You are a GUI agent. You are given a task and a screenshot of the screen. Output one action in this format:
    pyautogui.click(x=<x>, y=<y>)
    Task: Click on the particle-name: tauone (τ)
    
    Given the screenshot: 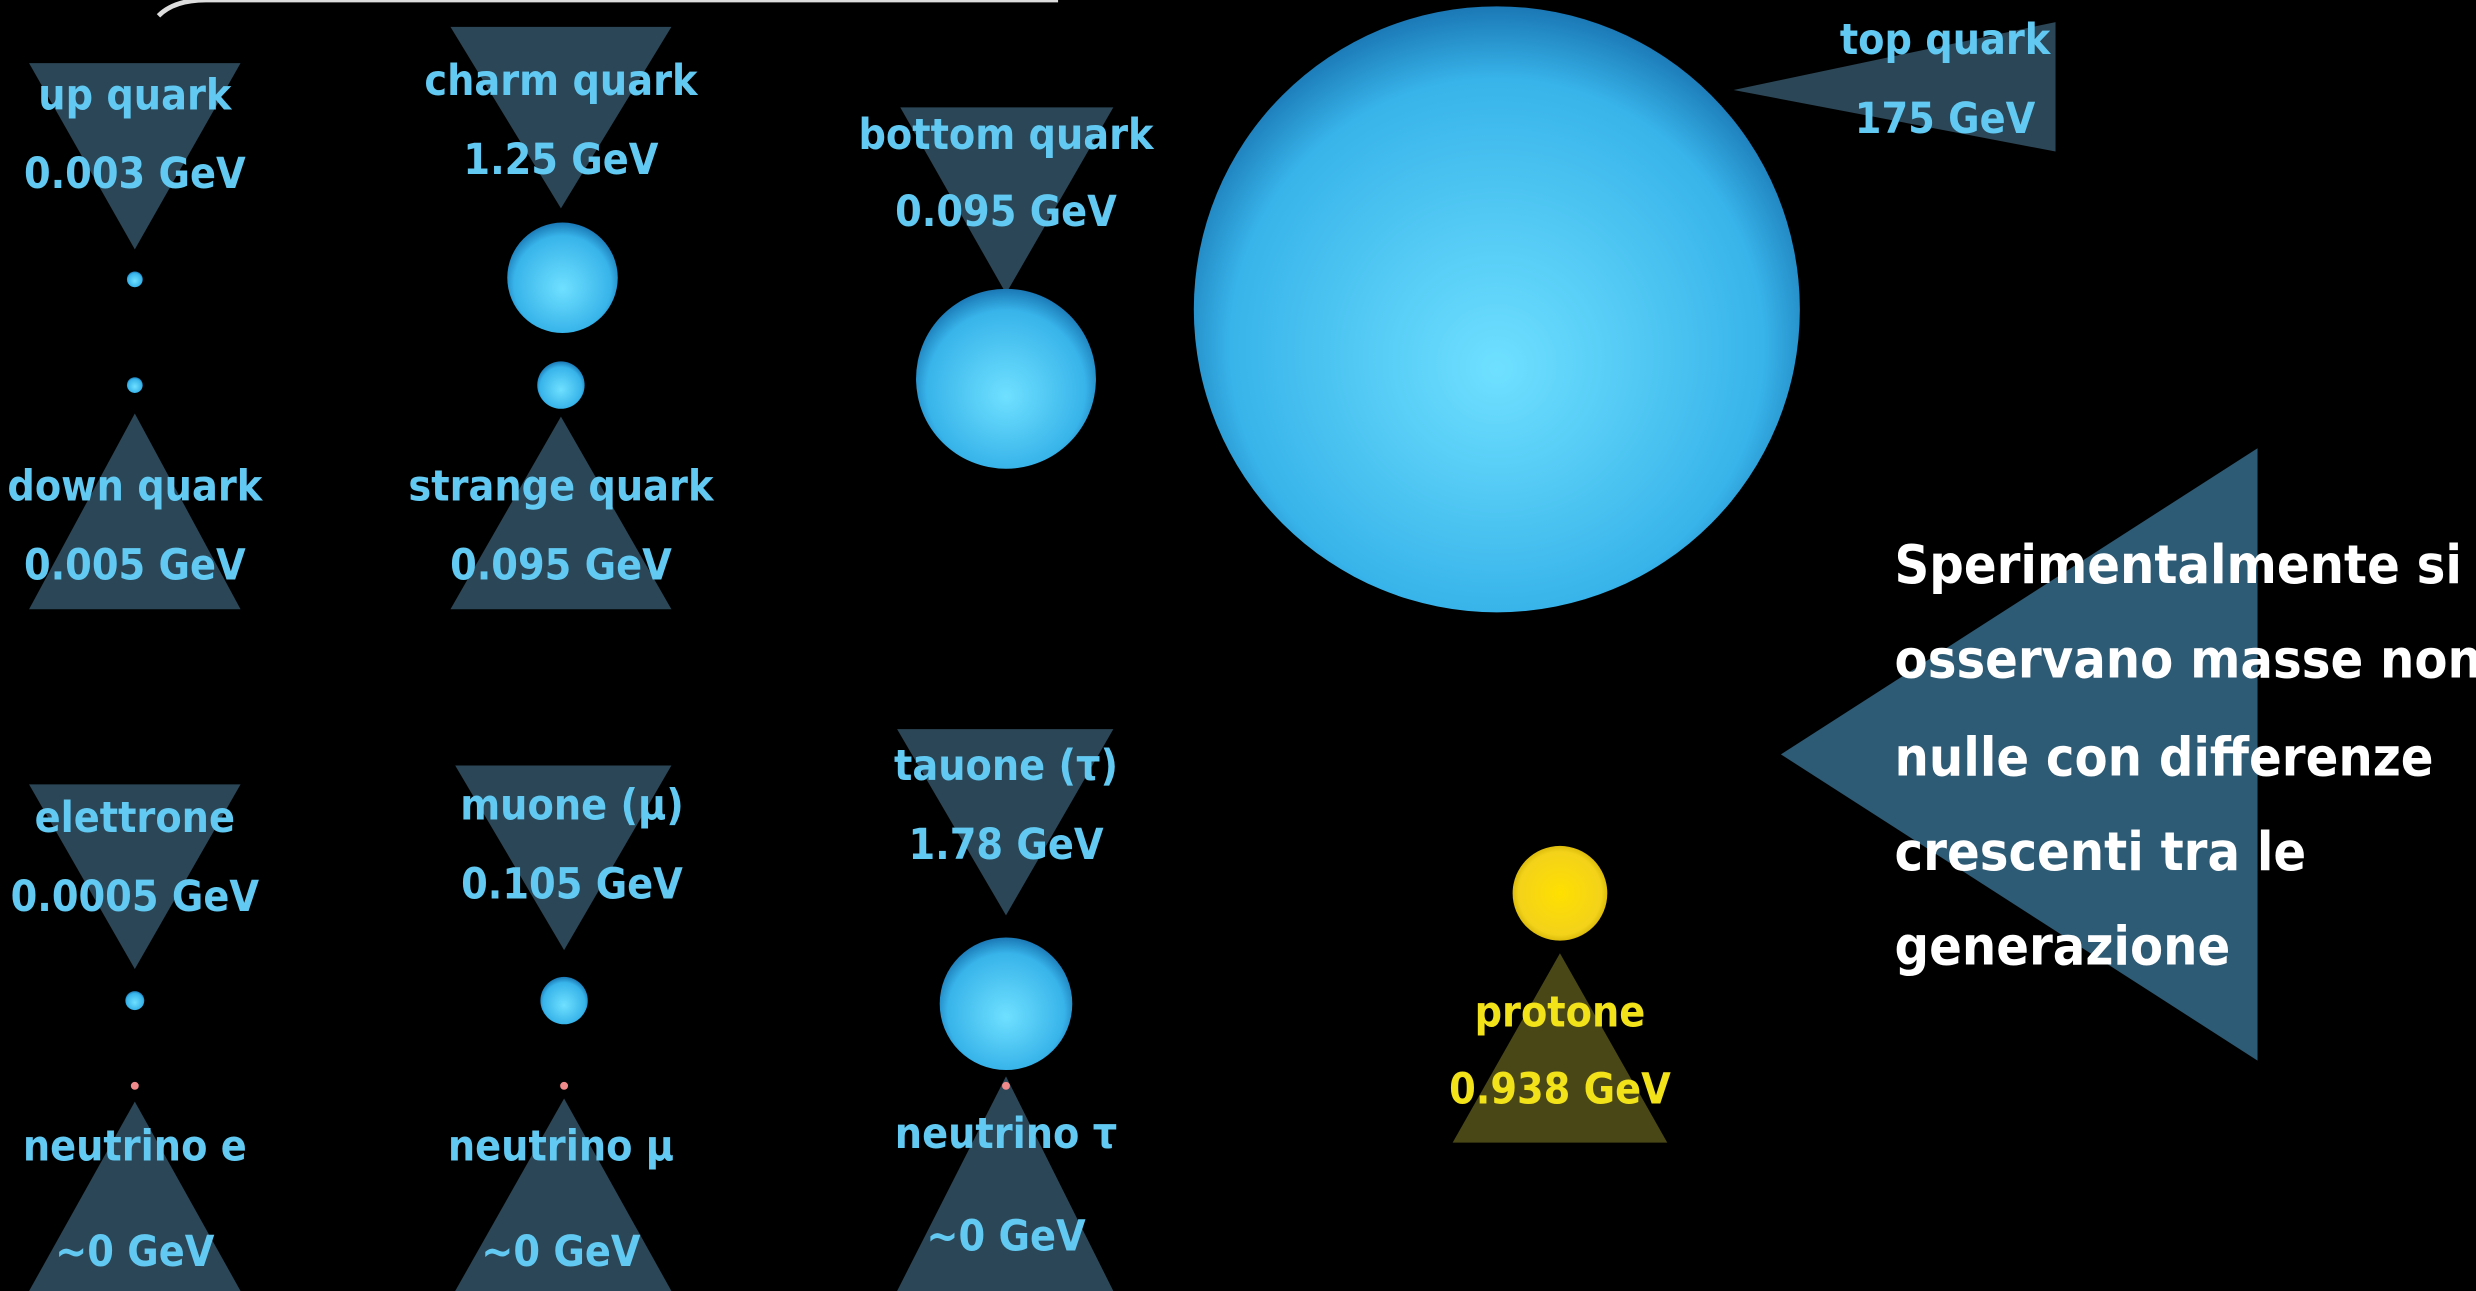 What is the action you would take?
    pyautogui.click(x=1006, y=766)
    